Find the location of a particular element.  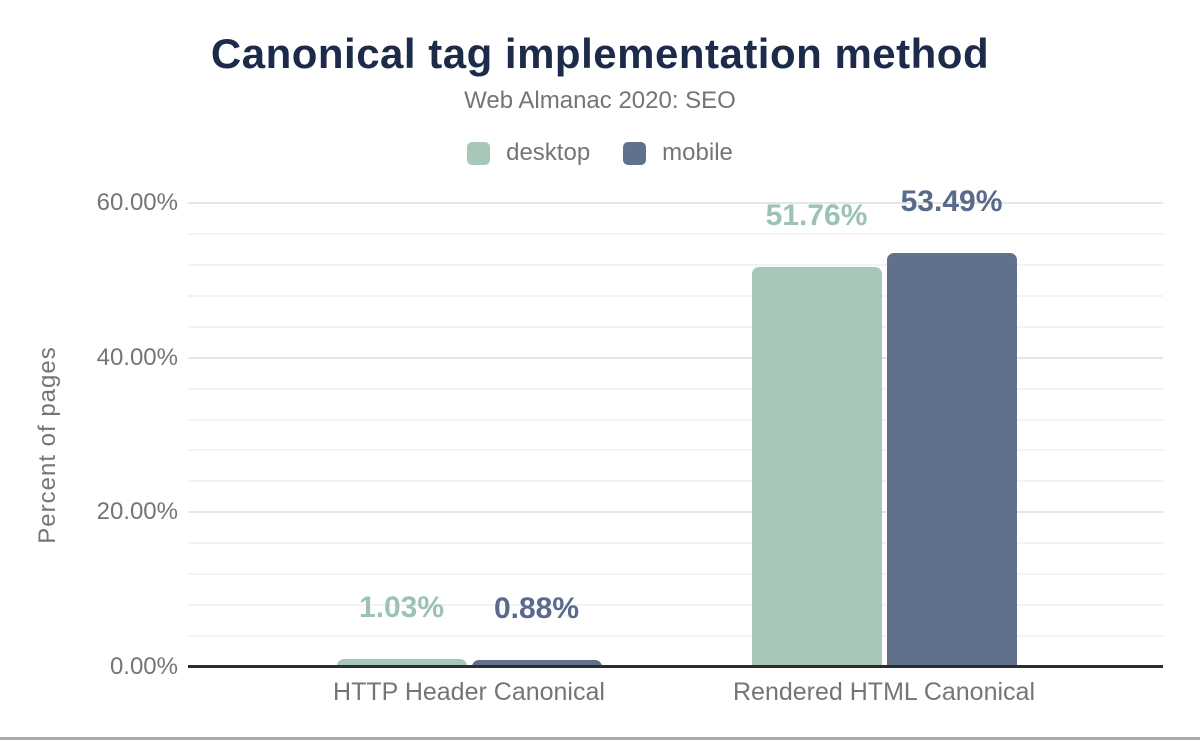

y-tick-label-40: 40.00% is located at coordinates (137, 357).